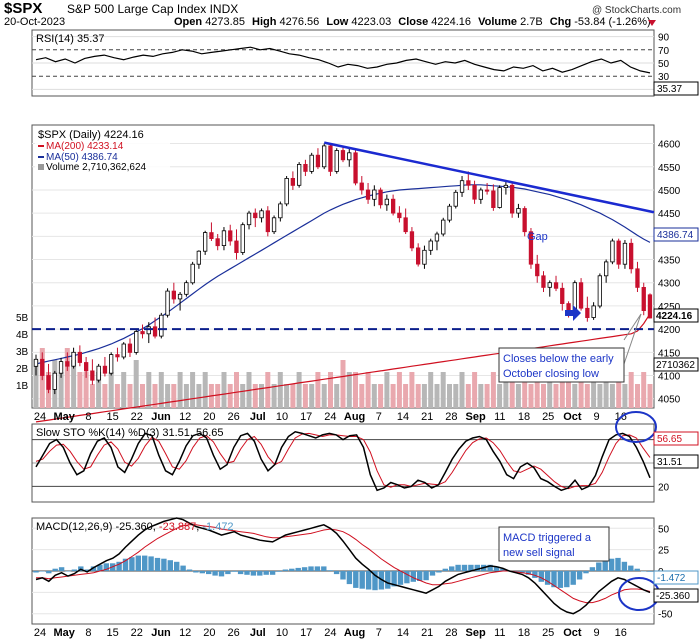 The image size is (700, 639). What do you see at coordinates (561, 365) in the screenshot?
I see `close-annotation-box` at bounding box center [561, 365].